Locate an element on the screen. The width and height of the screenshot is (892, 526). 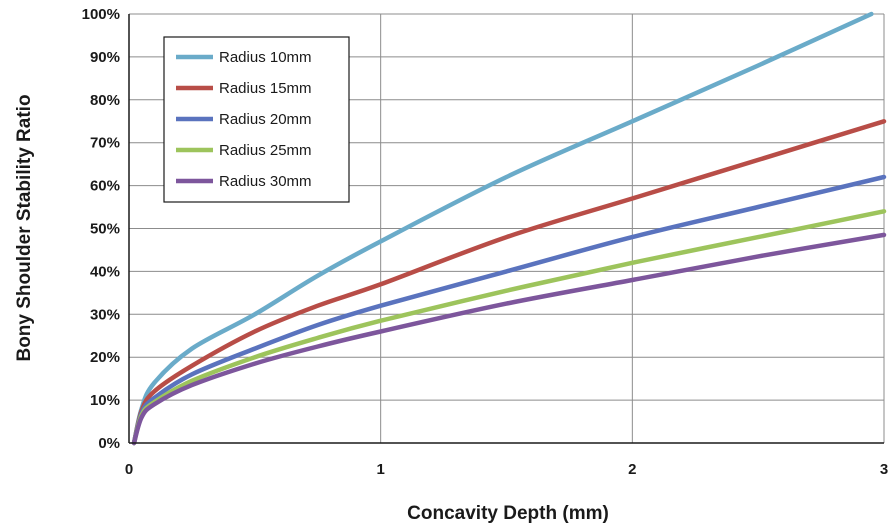
legend-label-radius-30mm: Radius 30mm is located at coordinates (265, 181).